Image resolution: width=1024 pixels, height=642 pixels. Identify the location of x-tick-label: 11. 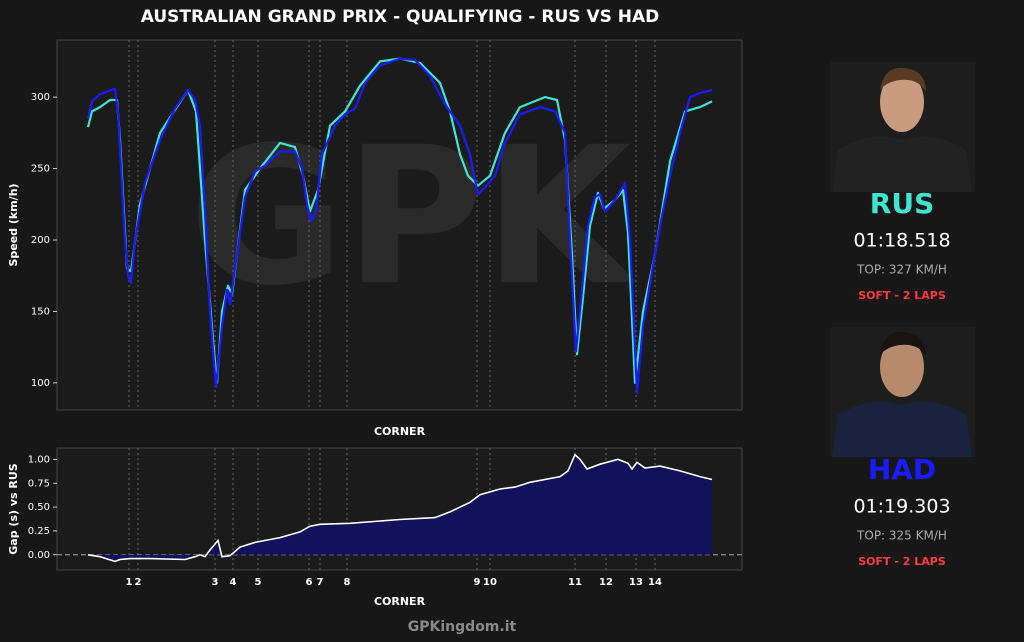
(575, 582).